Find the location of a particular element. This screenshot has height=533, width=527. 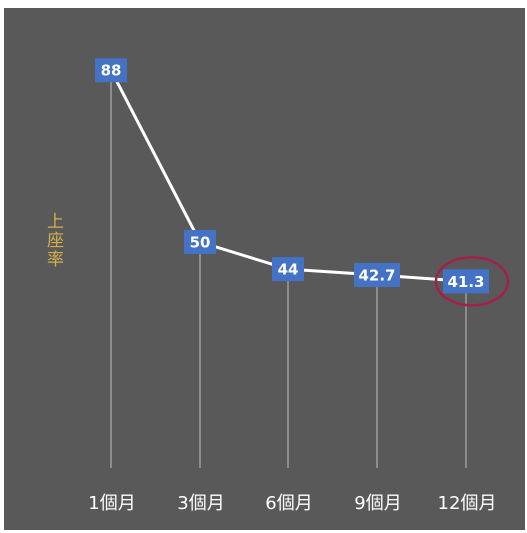

data-label-3: 44 is located at coordinates (288, 270).